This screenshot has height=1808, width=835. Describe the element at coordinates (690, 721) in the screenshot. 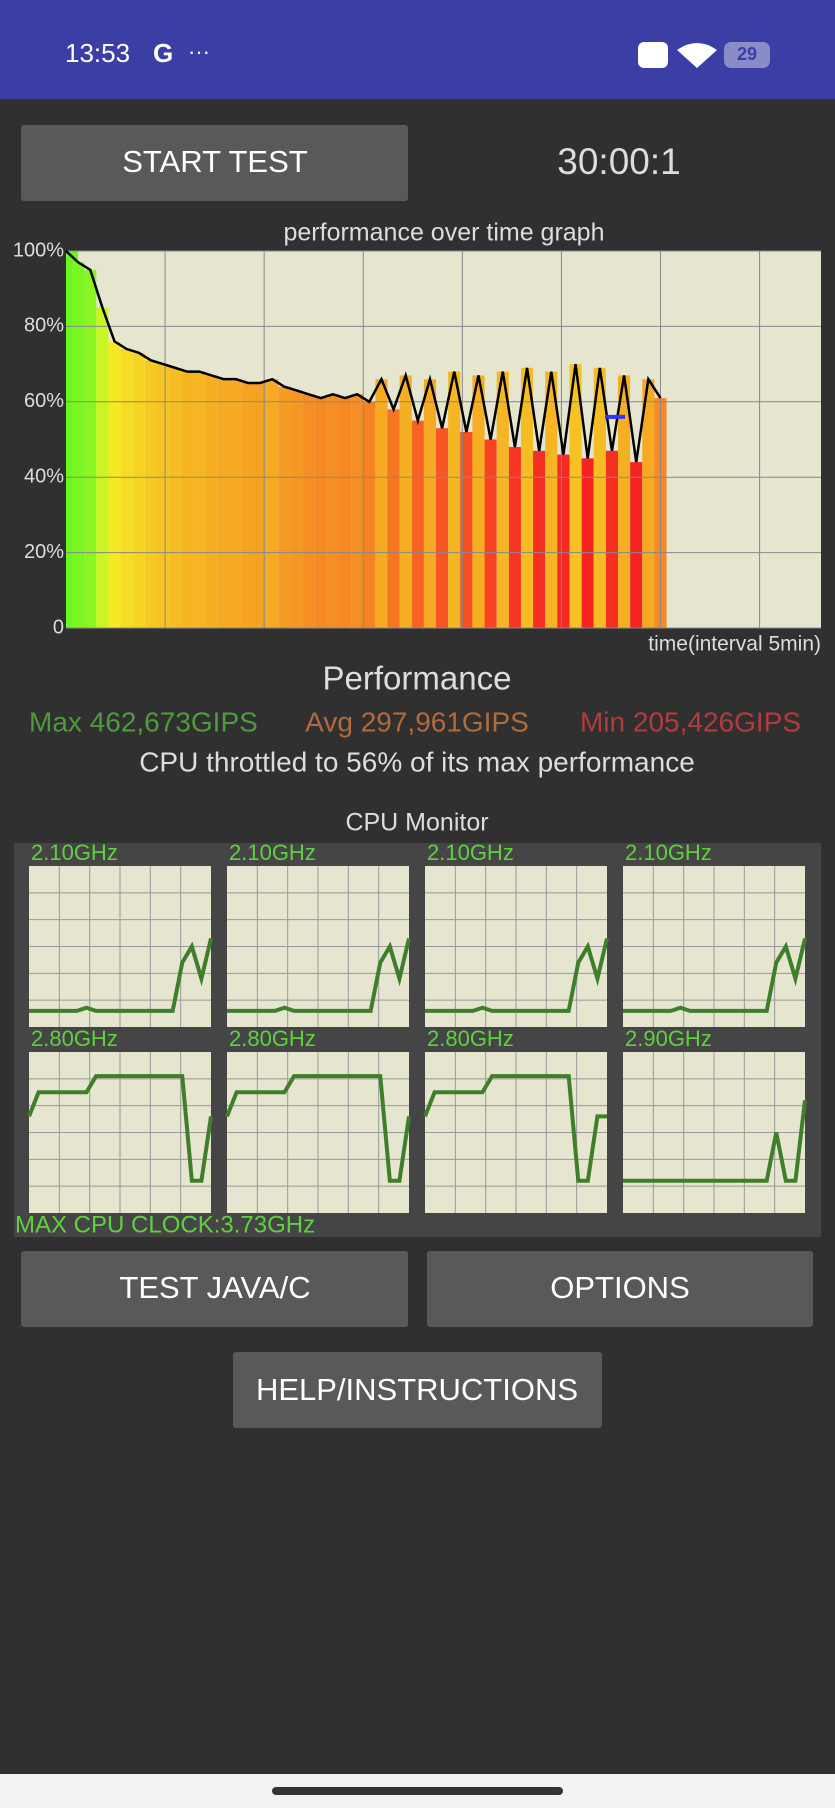

I see `perf-min: Min 205,426GIPS` at that location.